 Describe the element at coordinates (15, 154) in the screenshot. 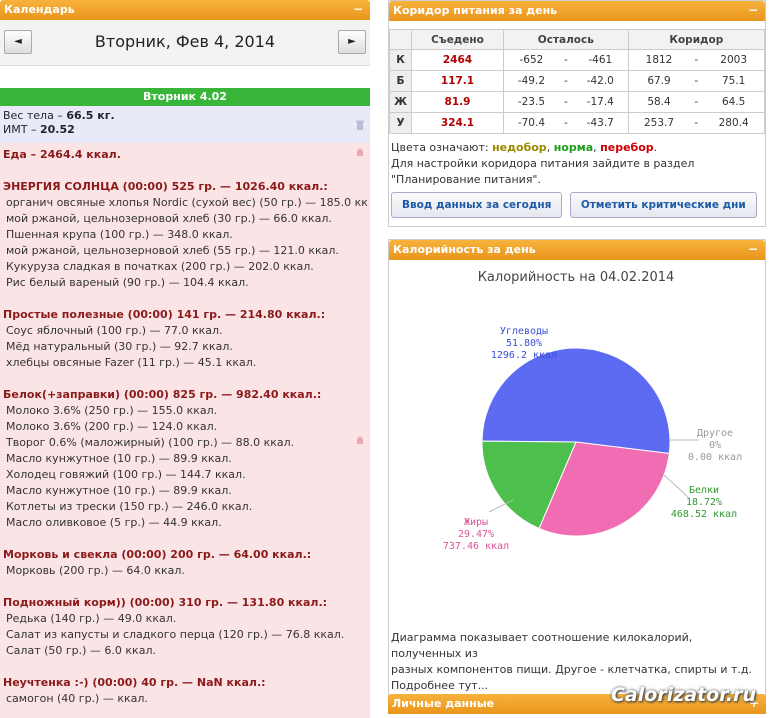

I see `food-label: Еда` at that location.